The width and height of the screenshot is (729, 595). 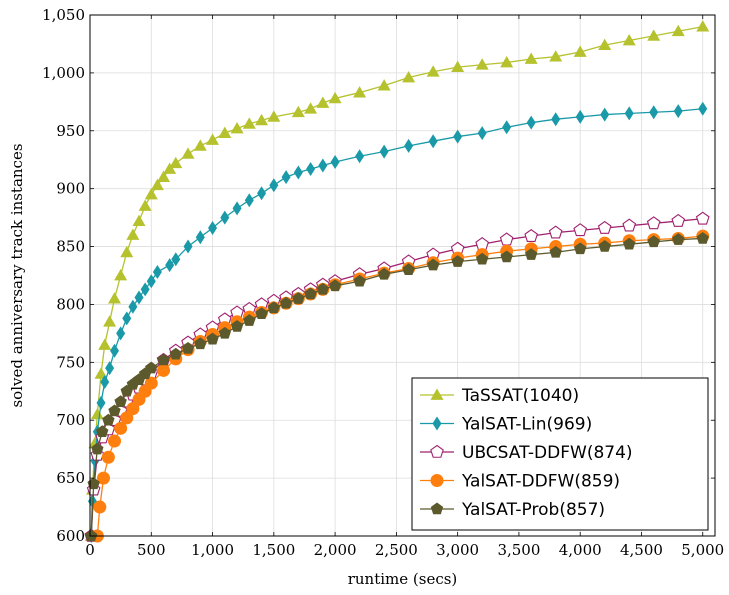 I want to click on x-tick-label: 500, so click(x=151, y=550).